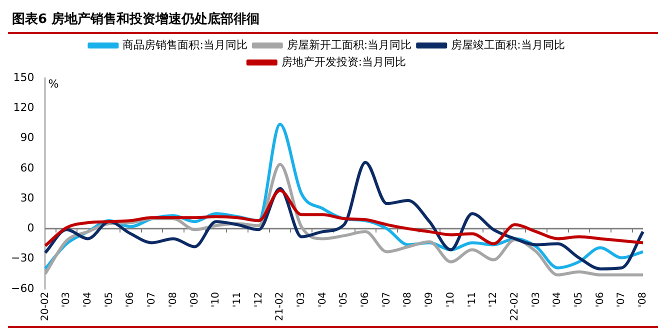 Image resolution: width=666 pixels, height=336 pixels. What do you see at coordinates (22, 258) in the screenshot?
I see `y-tick-label: −30` at bounding box center [22, 258].